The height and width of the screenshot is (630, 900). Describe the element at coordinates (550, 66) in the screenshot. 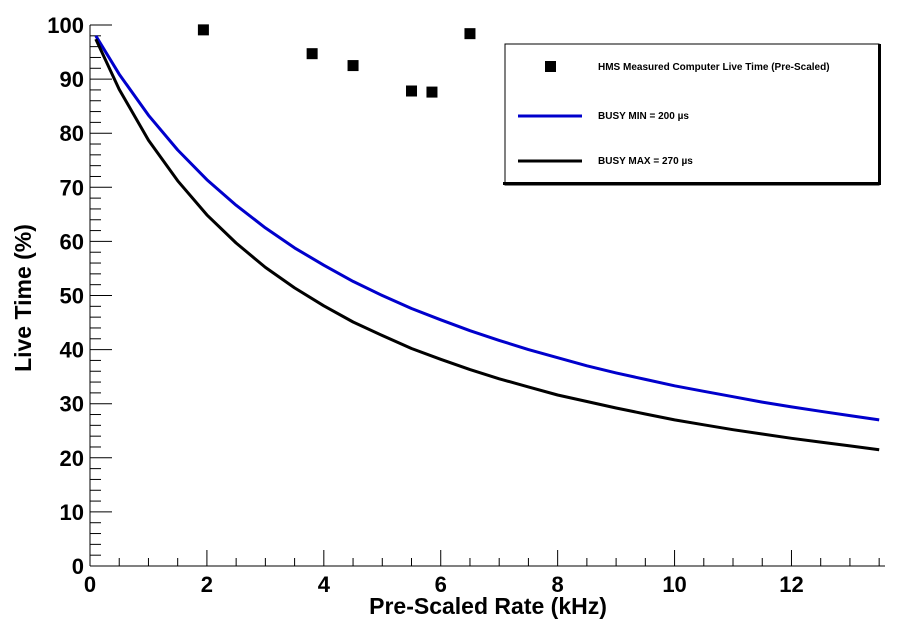

I see `legend-marker-points` at that location.